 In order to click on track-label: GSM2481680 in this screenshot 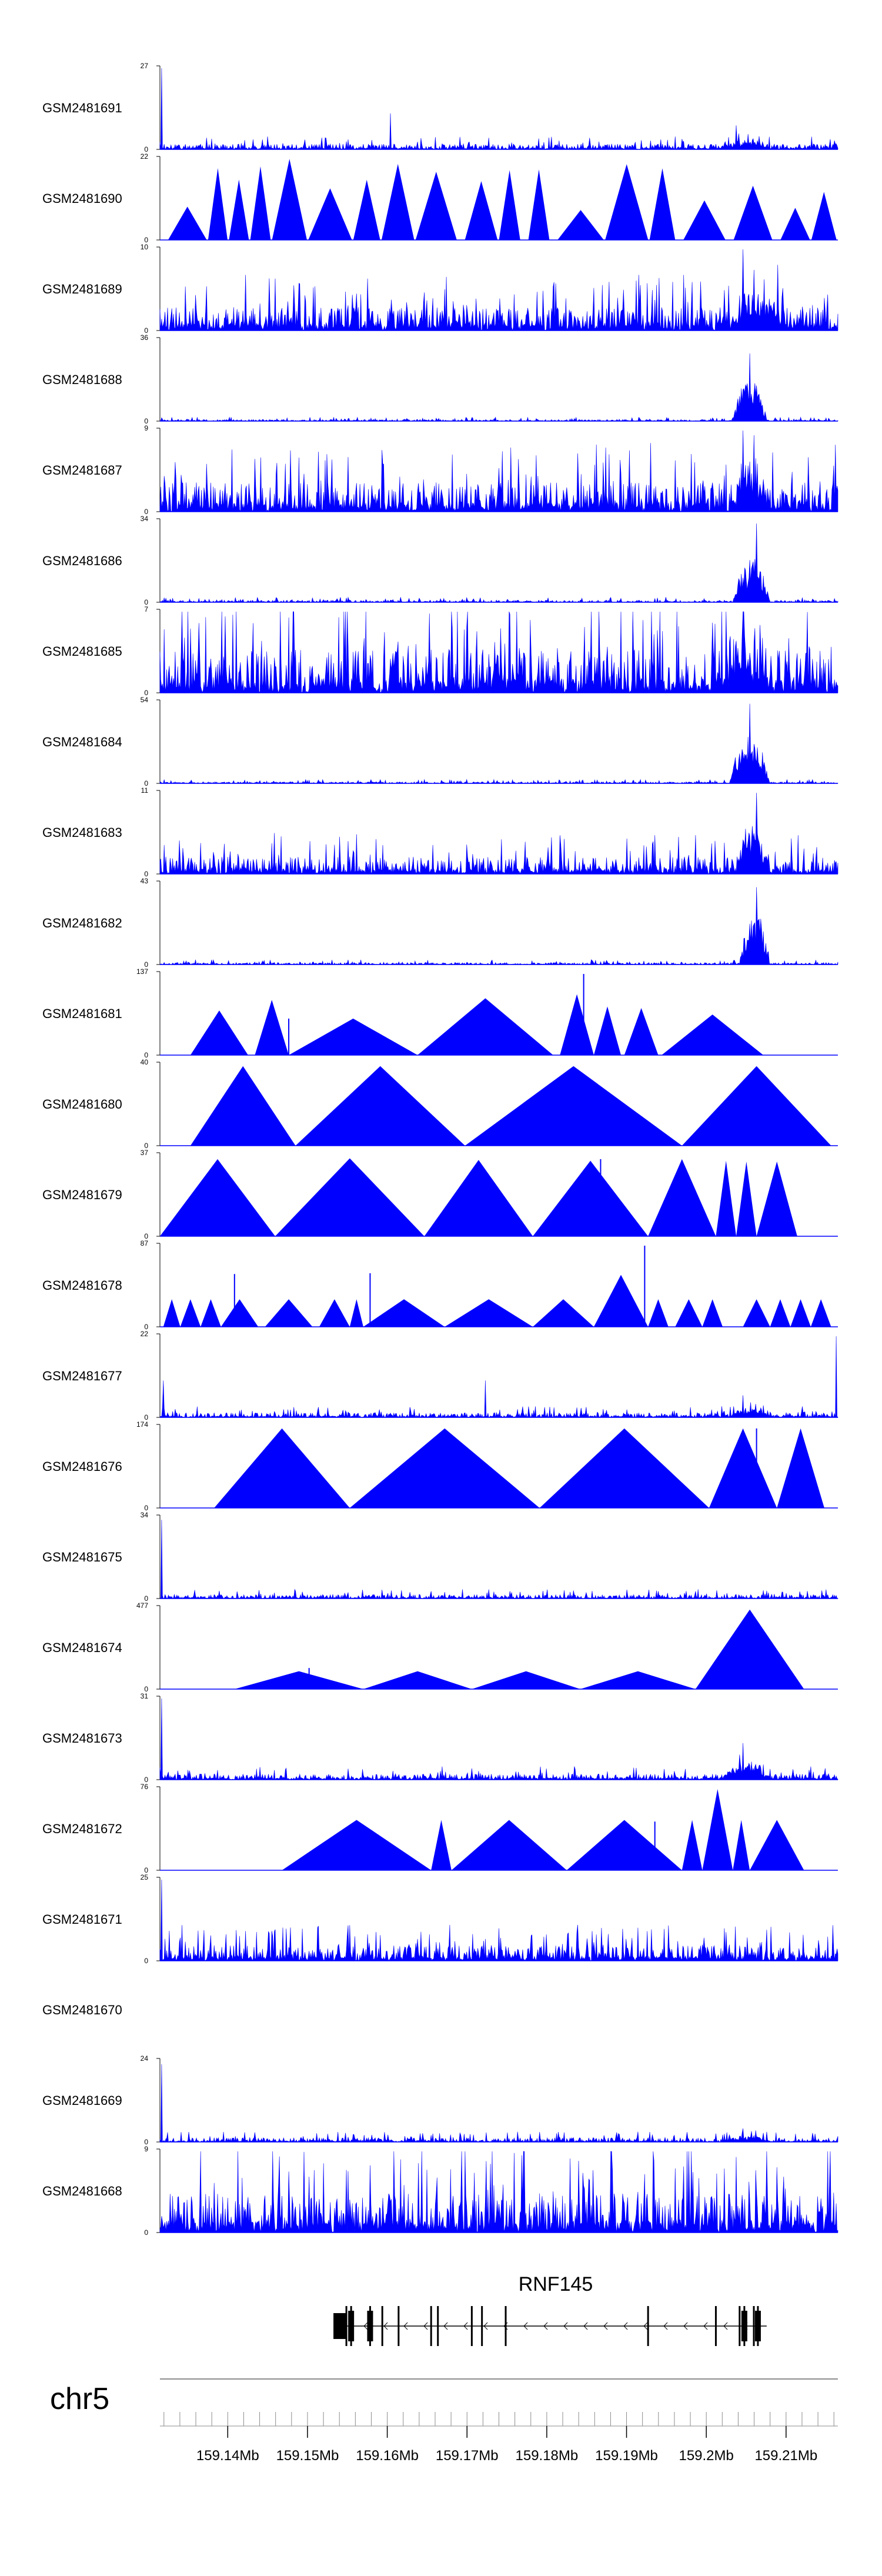, I will do `click(82, 1104)`.